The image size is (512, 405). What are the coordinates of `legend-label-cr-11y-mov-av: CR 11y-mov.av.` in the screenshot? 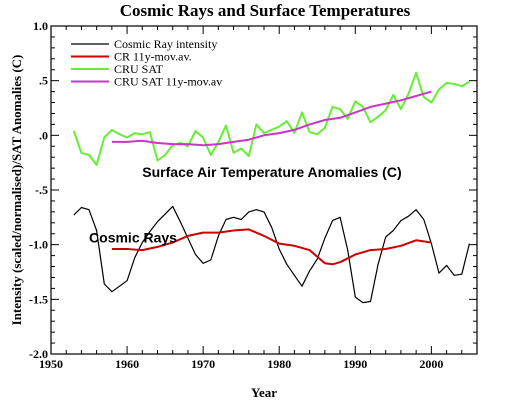 It's located at (153, 57).